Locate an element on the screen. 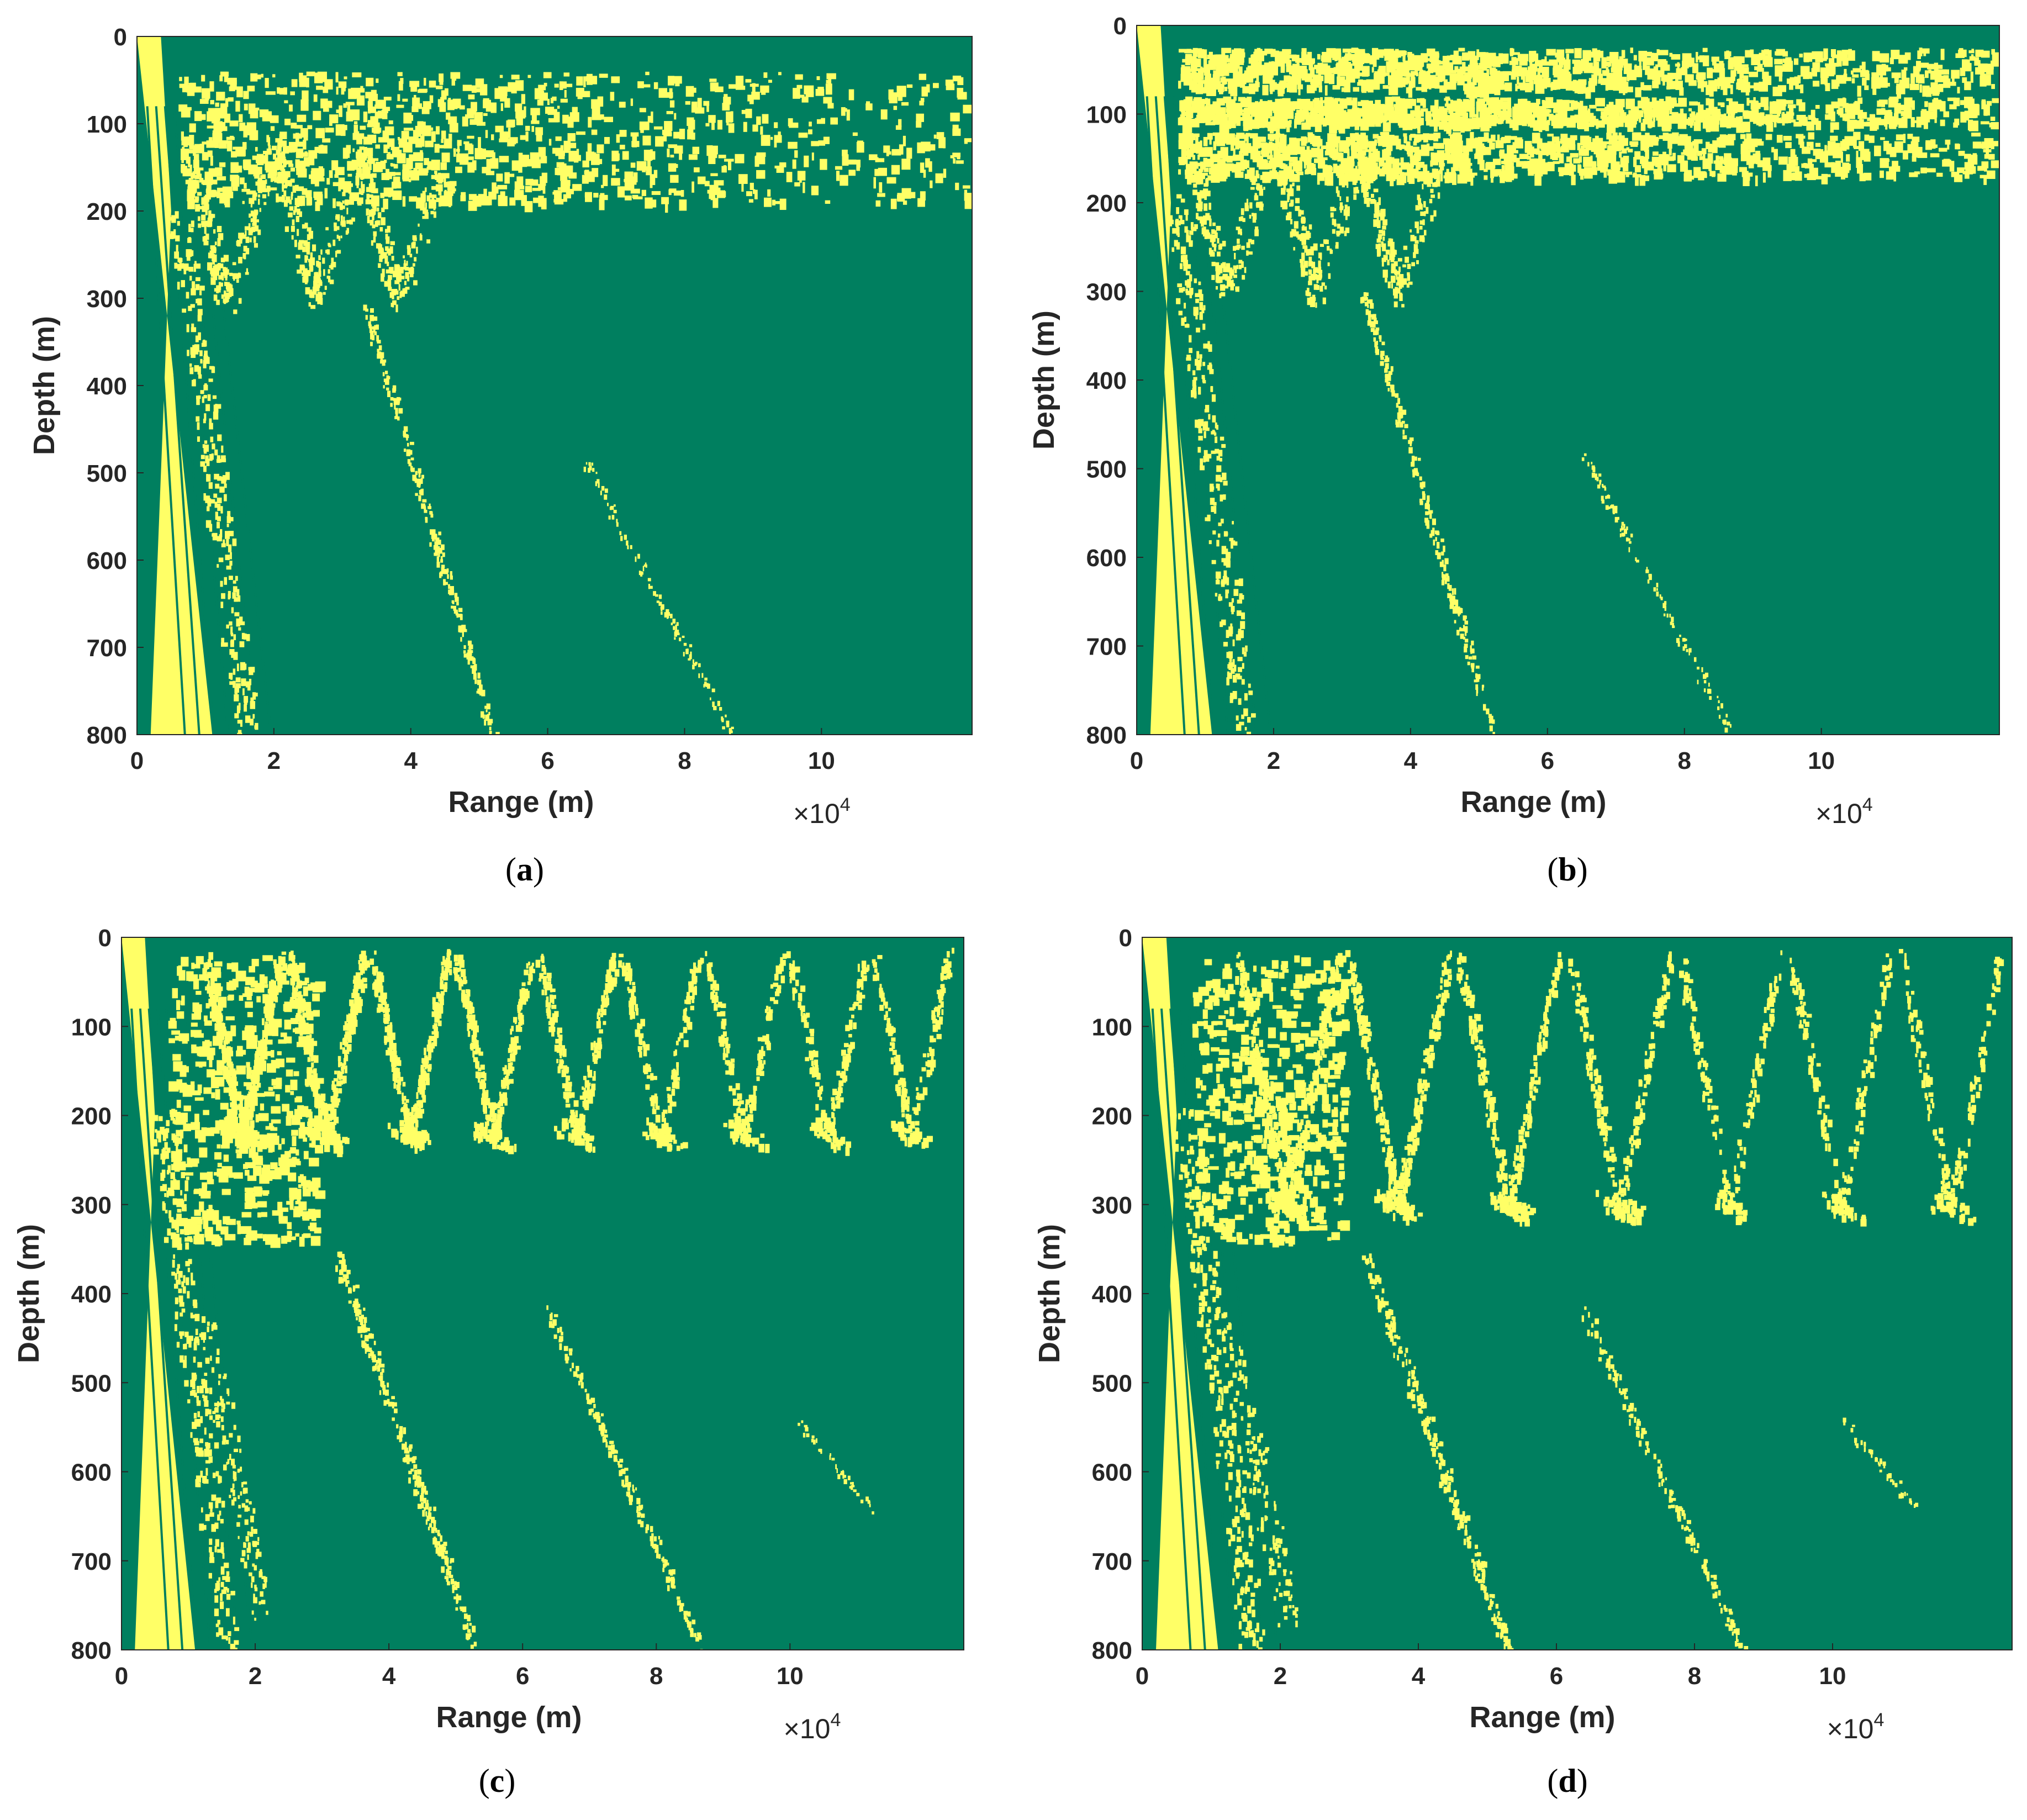  panel-caption: (b) is located at coordinates (1567, 869).